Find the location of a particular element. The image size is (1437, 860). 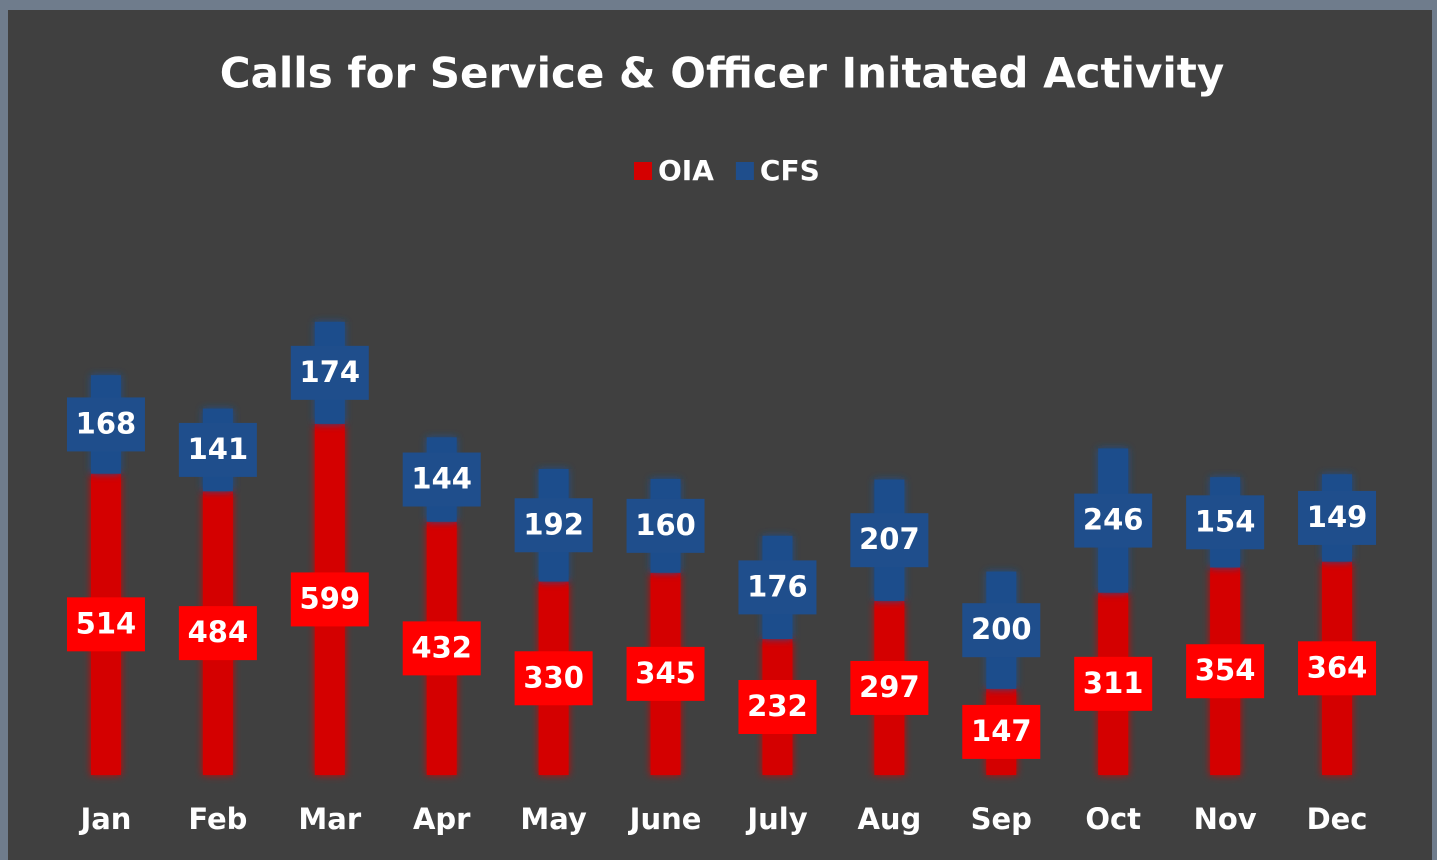

data-label: 311 is located at coordinates (1113, 683).